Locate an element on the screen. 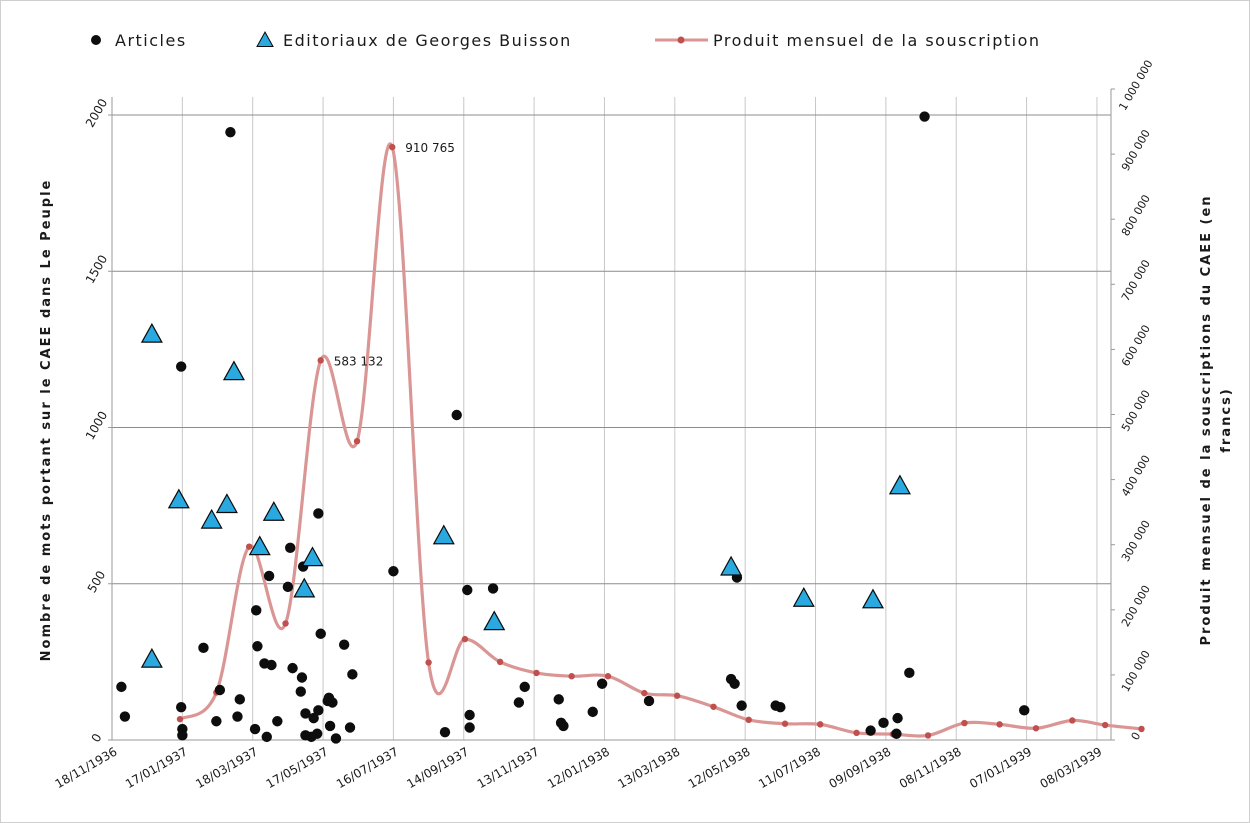 The height and width of the screenshot is (823, 1250). right-tick-label: 900 000 is located at coordinates (1136, 150).